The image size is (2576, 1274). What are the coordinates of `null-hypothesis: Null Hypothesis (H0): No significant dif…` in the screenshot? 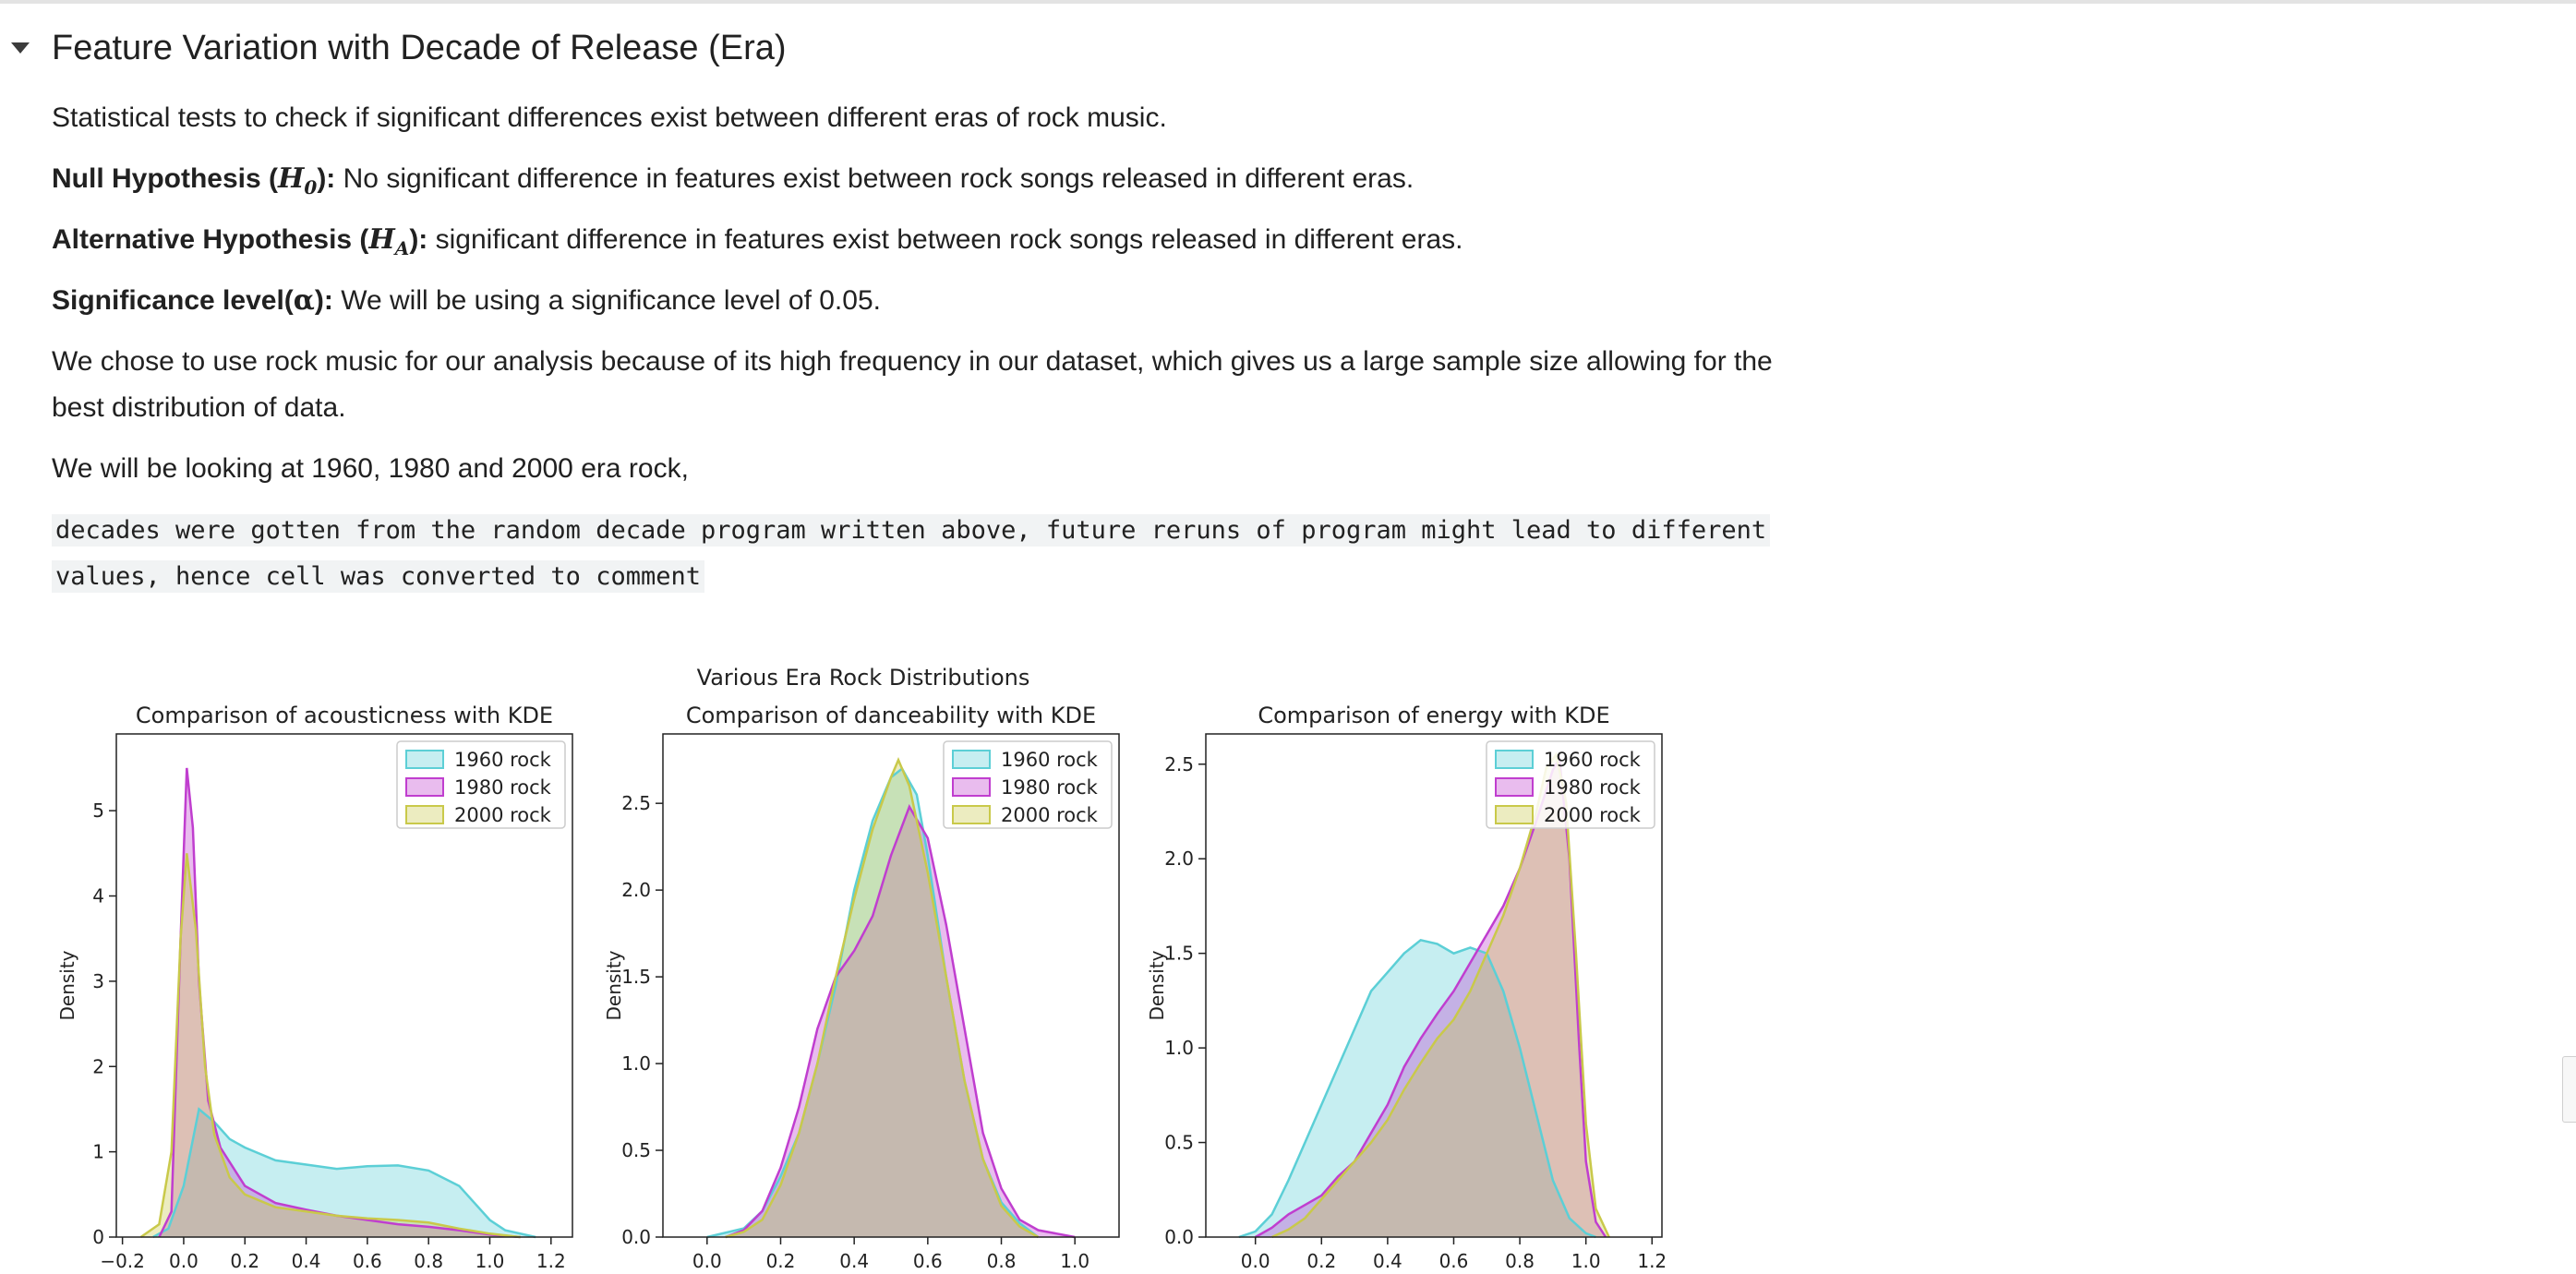 It's located at (975, 183).